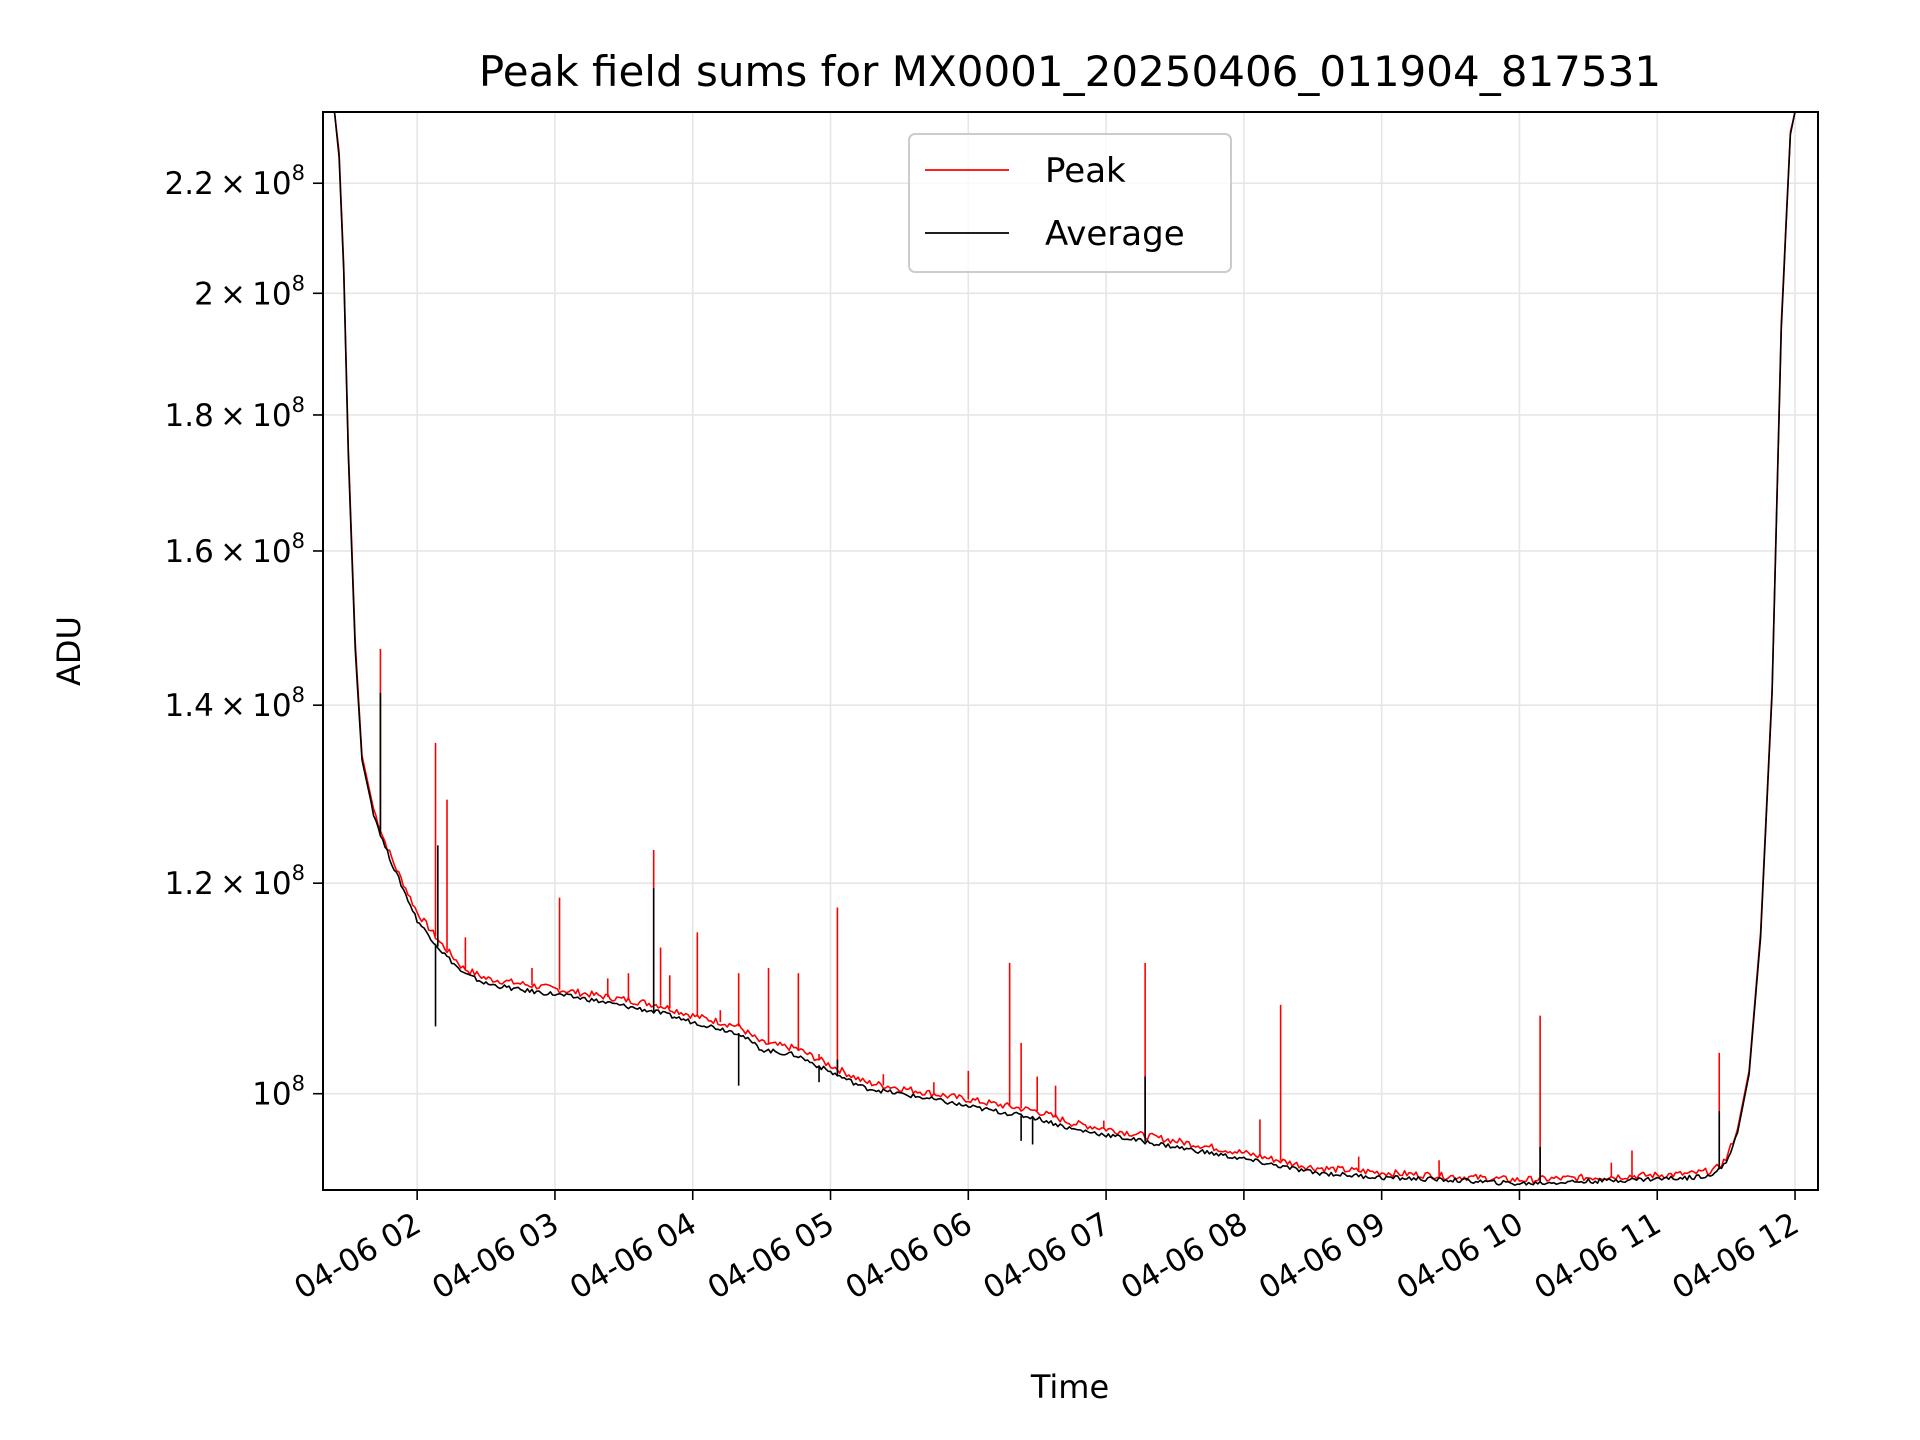  What do you see at coordinates (1069, 1387) in the screenshot?
I see `x-axis-label: Time` at bounding box center [1069, 1387].